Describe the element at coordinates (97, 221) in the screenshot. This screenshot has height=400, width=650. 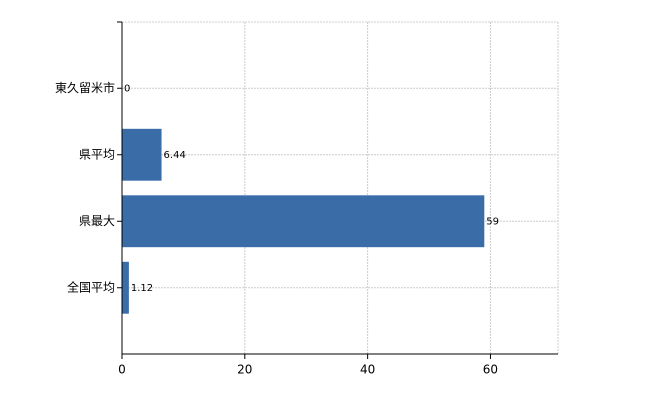
I see `y-tick-label: 県最大` at that location.